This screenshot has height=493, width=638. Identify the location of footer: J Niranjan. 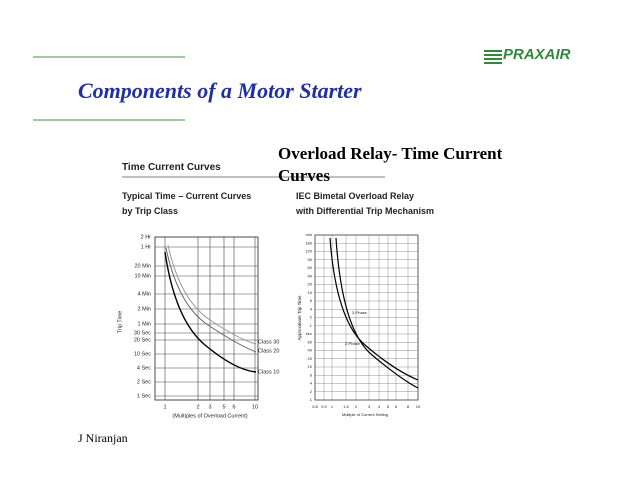
(103, 438).